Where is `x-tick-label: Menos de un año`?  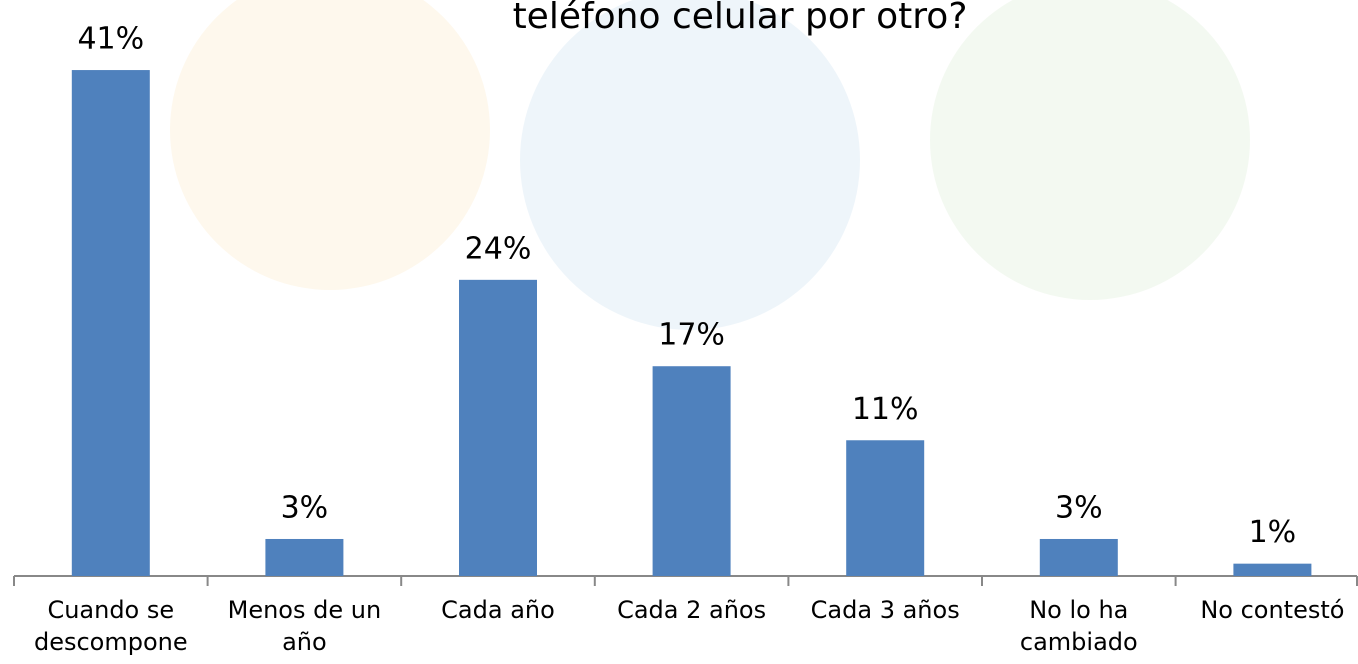 x-tick-label: Menos de un año is located at coordinates (304, 626).